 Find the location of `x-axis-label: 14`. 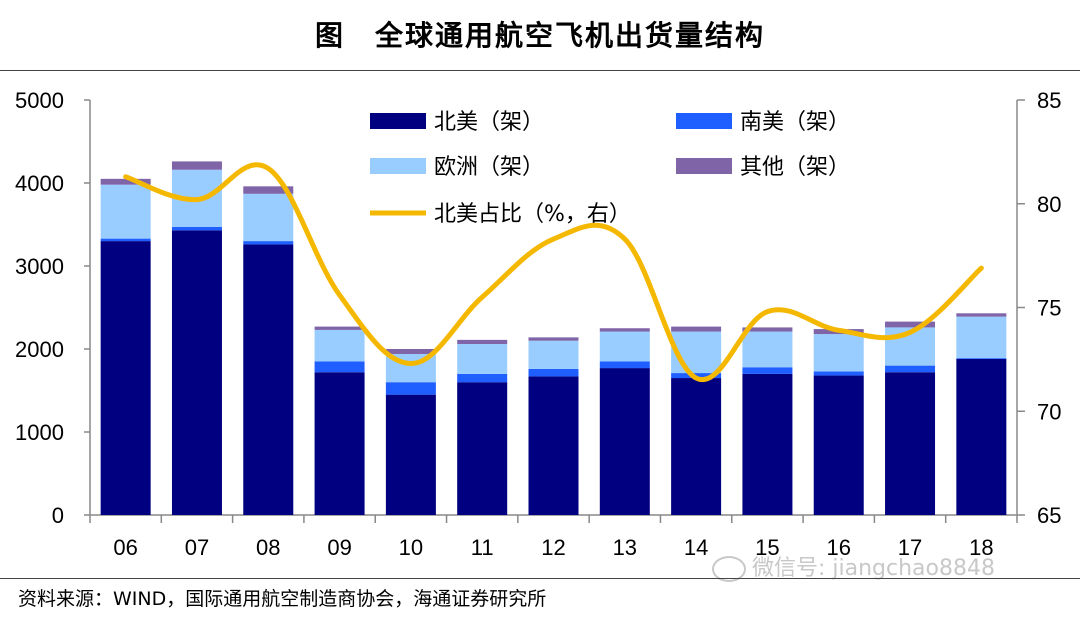

x-axis-label: 14 is located at coordinates (696, 547).